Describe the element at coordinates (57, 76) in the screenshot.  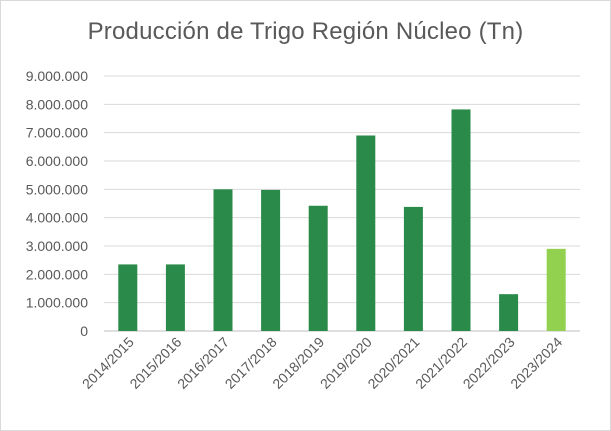
I see `y-tick-label: 9.000.000` at that location.